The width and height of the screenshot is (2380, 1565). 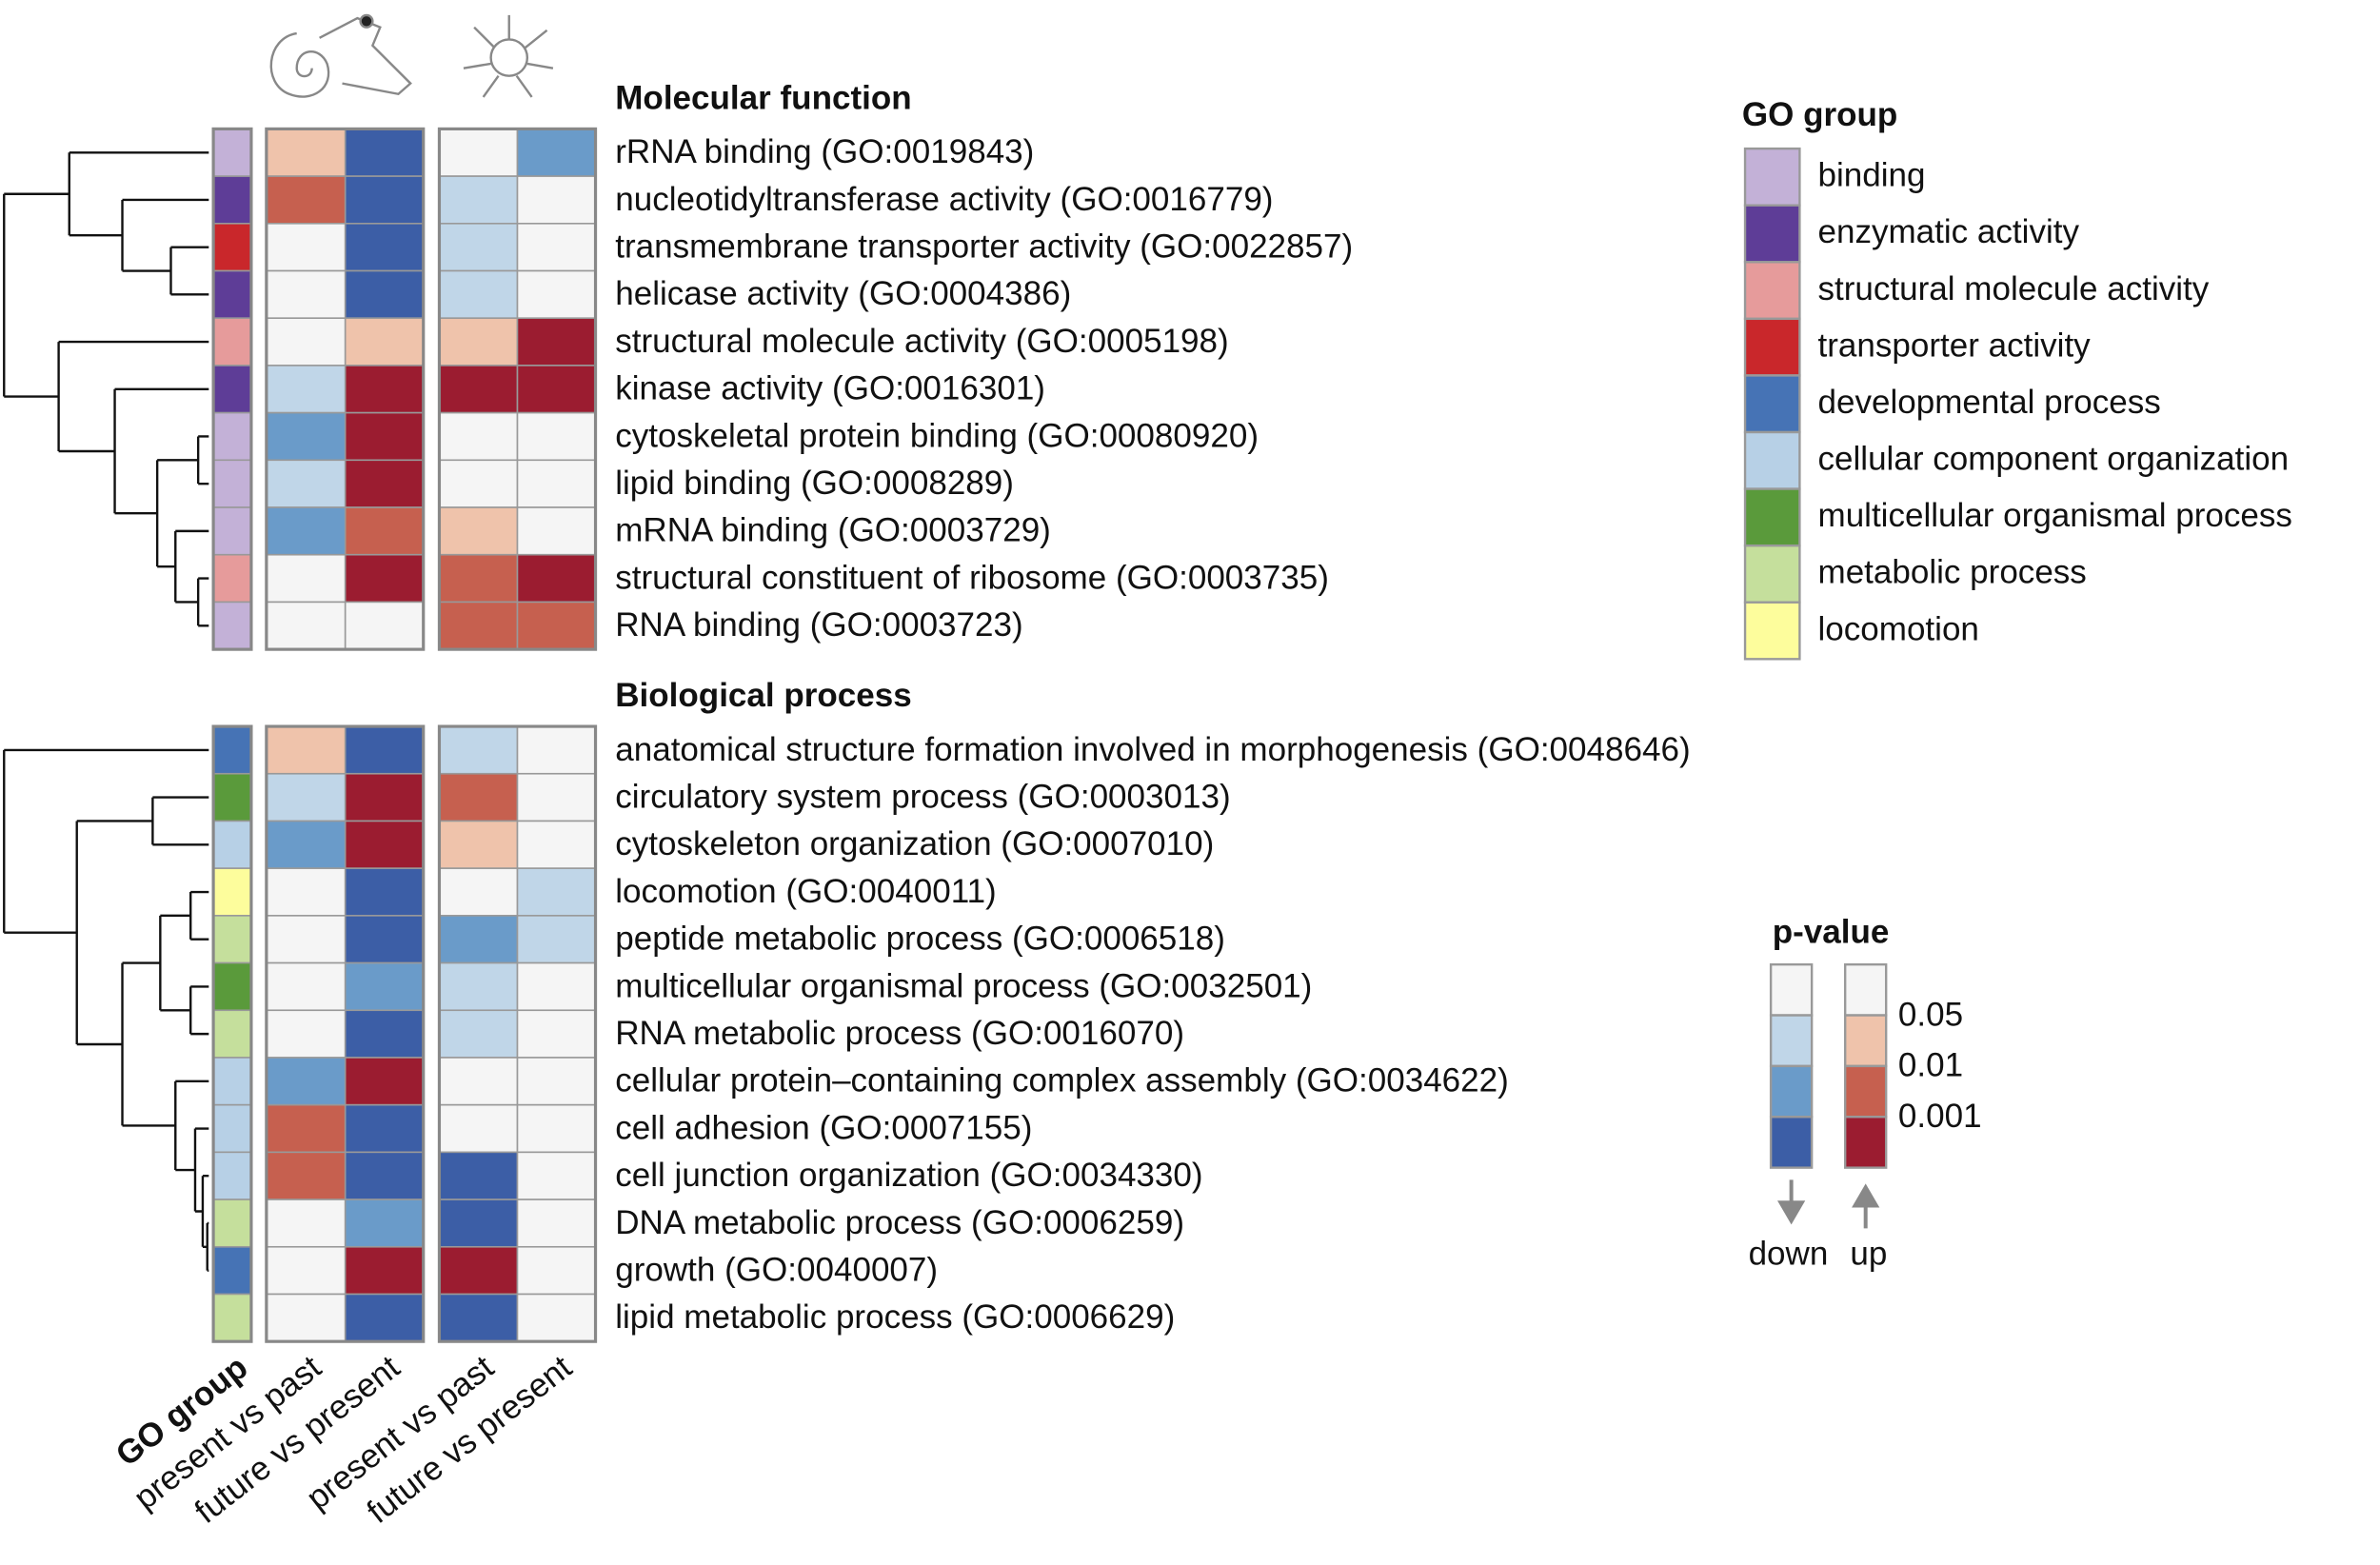 What do you see at coordinates (1791, 1202) in the screenshot?
I see `arrow-down` at bounding box center [1791, 1202].